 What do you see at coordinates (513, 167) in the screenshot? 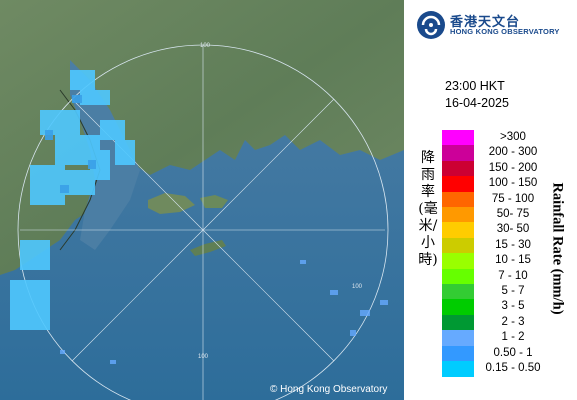
I see `legend-range-label: 150 - 200` at bounding box center [513, 167].